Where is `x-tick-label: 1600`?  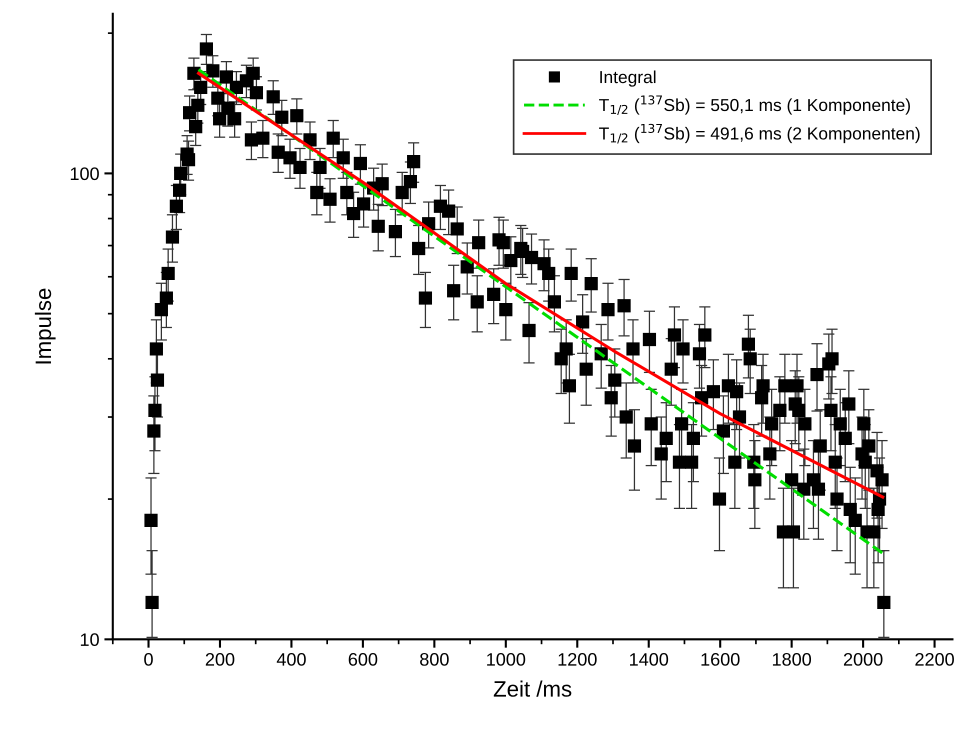
x-tick-label: 1600 is located at coordinates (720, 659).